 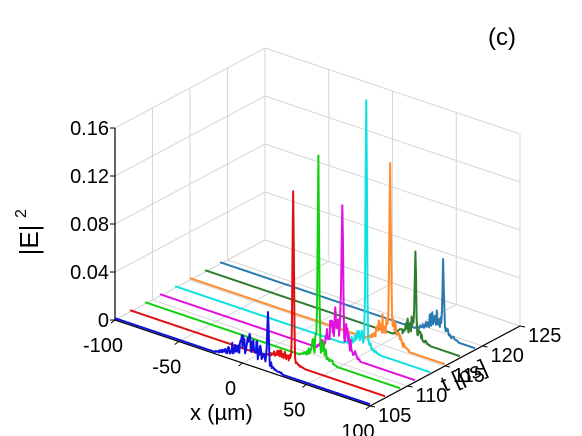 What do you see at coordinates (21, 213) in the screenshot?
I see `z-axis-label-sup: 2` at bounding box center [21, 213].